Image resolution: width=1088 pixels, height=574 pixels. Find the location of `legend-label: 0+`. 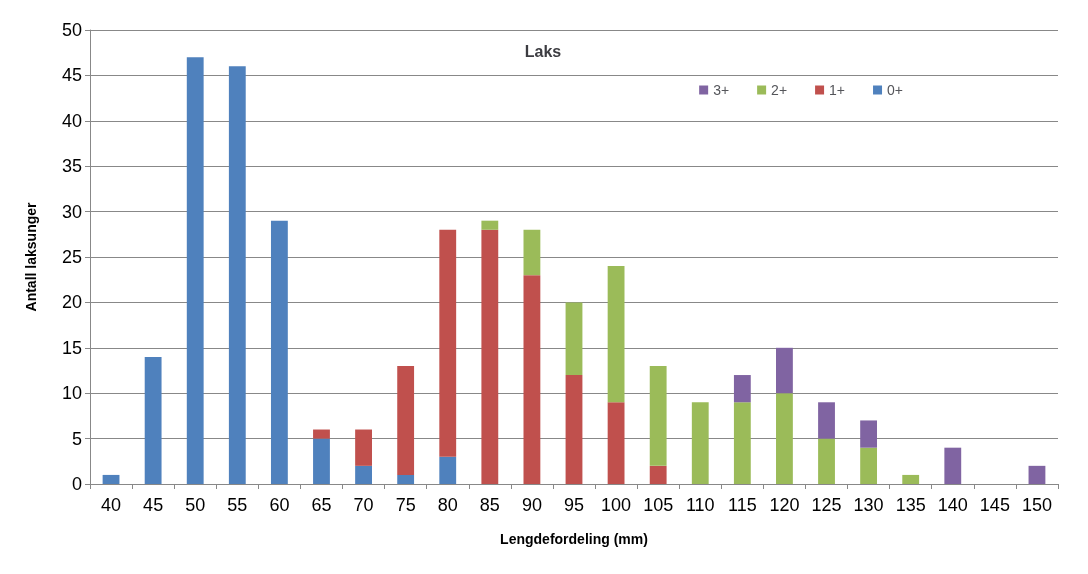

legend-label: 0+ is located at coordinates (895, 90).